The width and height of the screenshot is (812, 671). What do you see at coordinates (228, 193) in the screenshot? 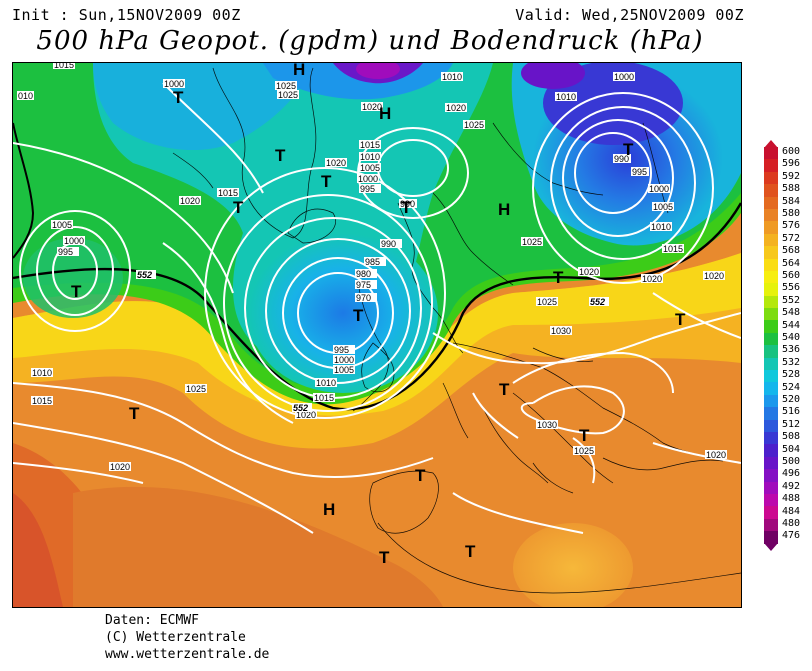
I see `svg-text: 1015` at bounding box center [228, 193].